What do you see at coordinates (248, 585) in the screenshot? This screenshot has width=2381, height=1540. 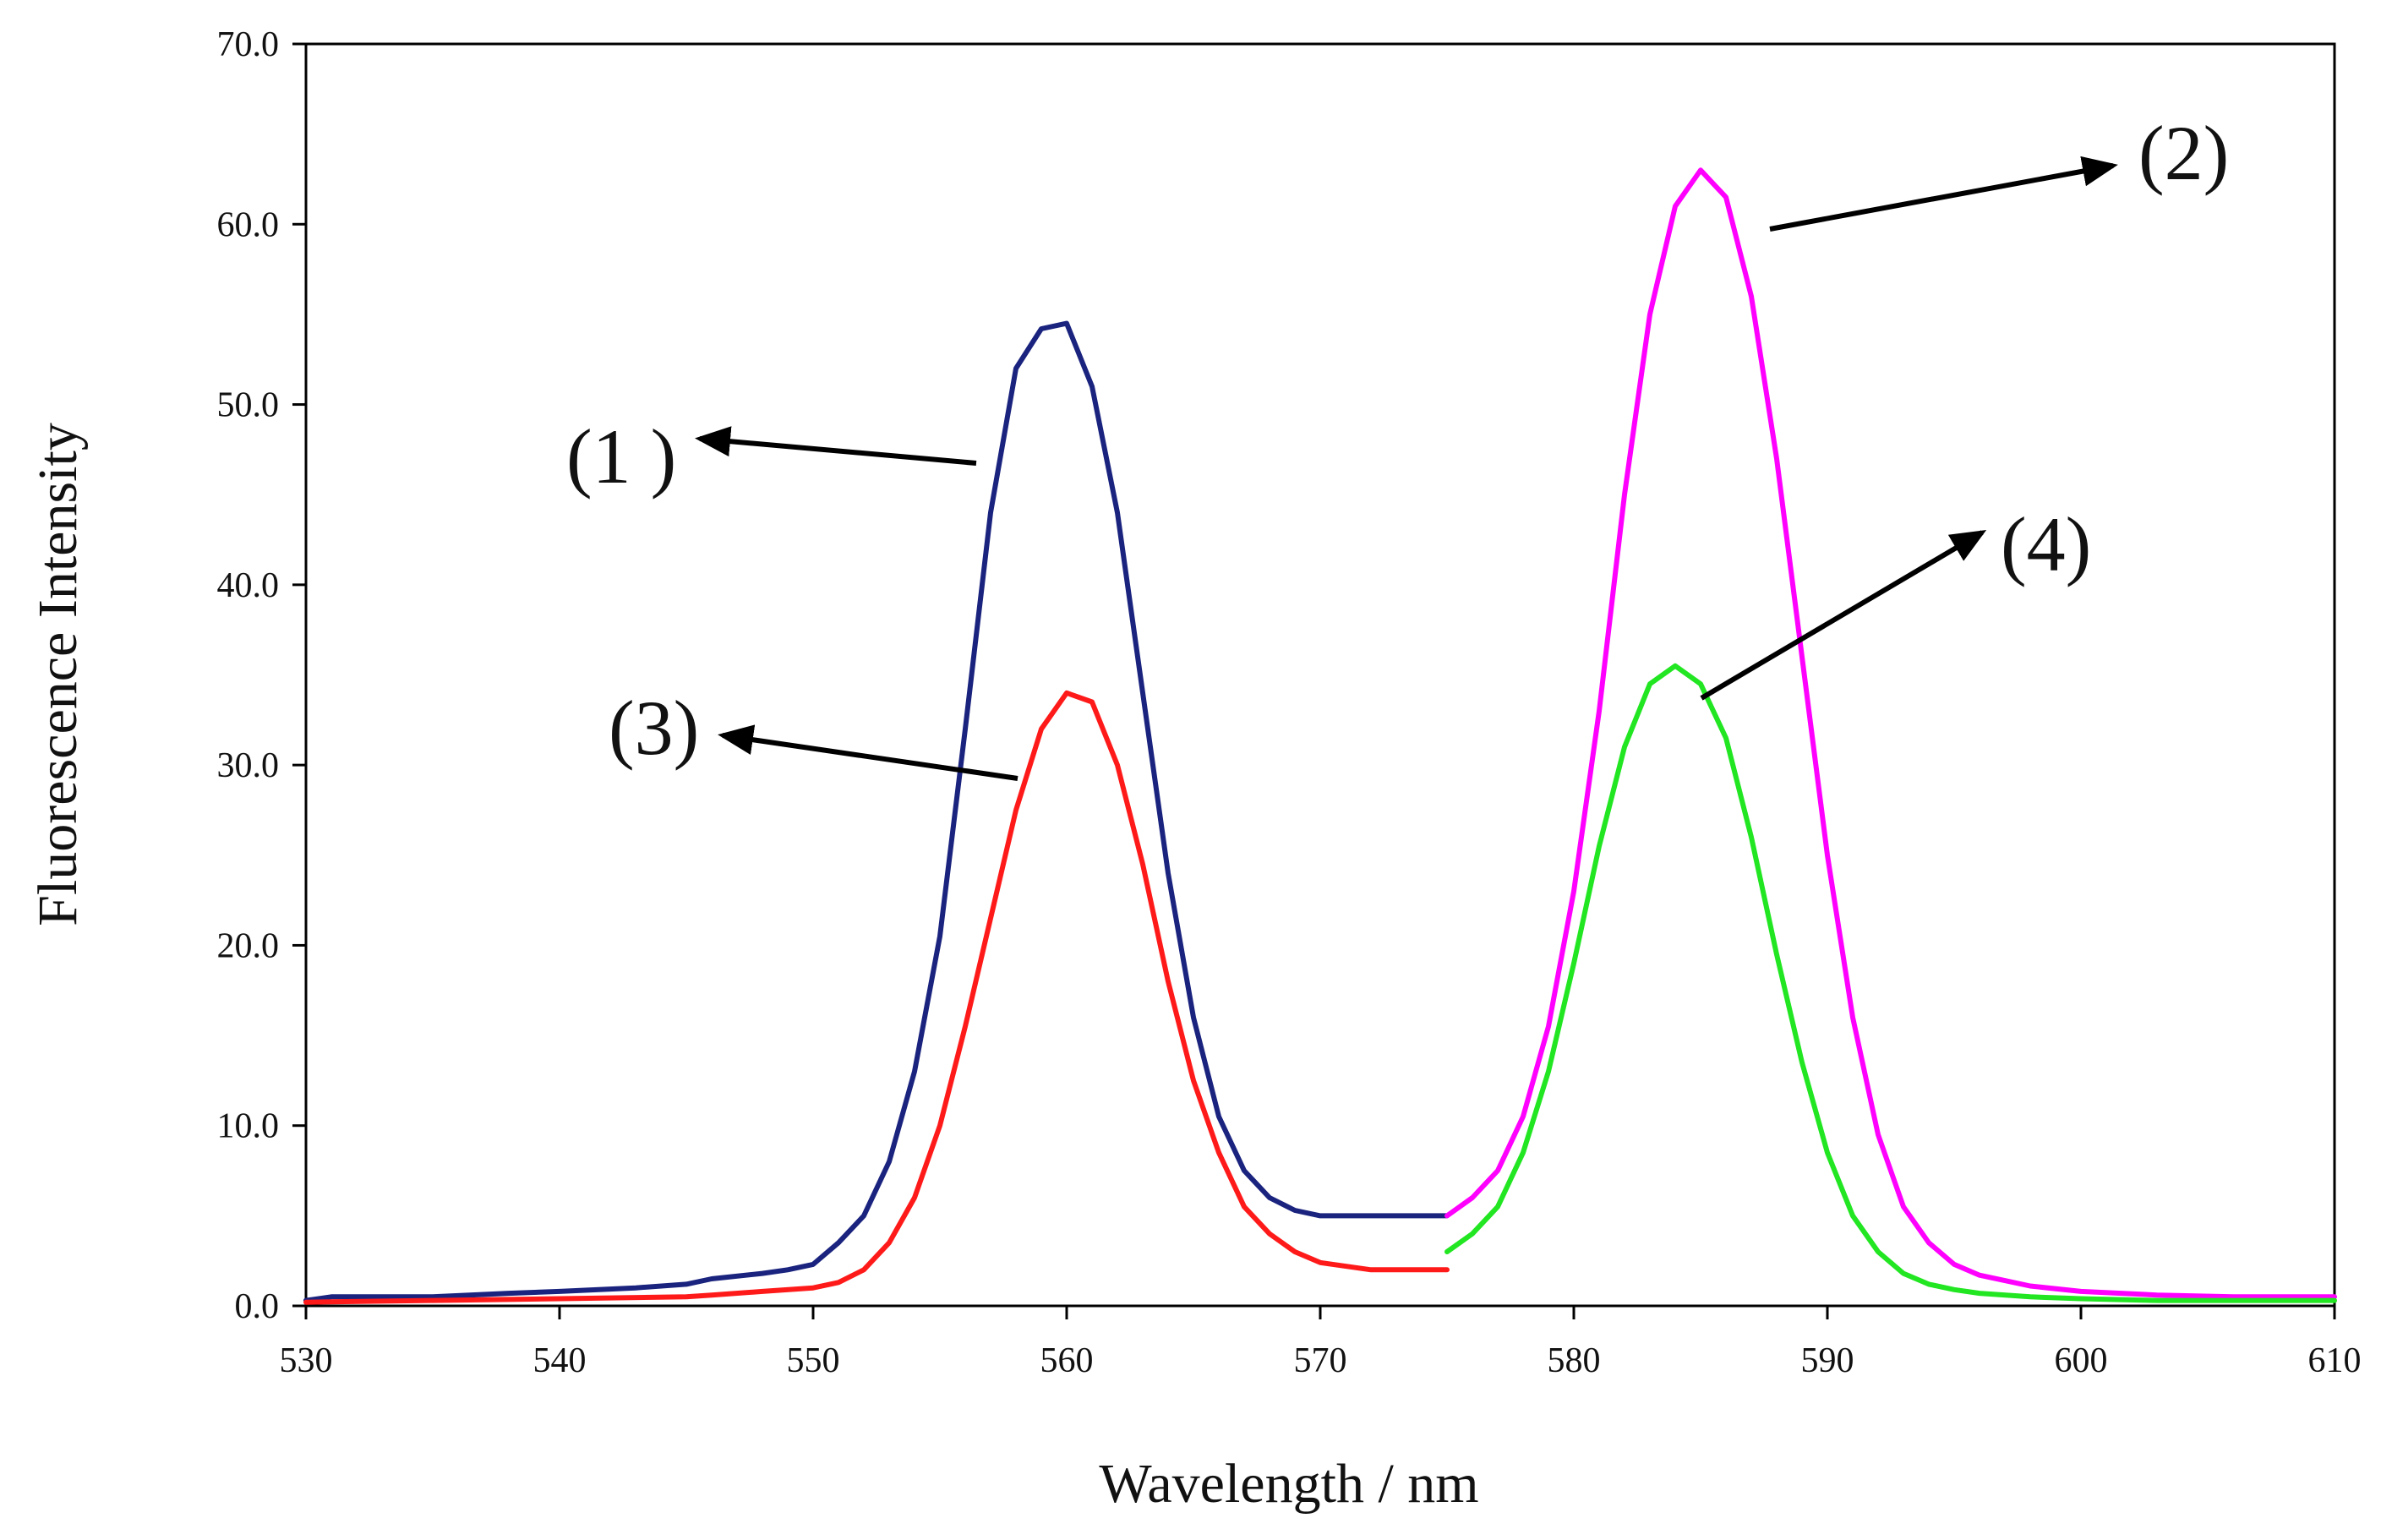 I see `y-tick-label: 40.0` at bounding box center [248, 585].